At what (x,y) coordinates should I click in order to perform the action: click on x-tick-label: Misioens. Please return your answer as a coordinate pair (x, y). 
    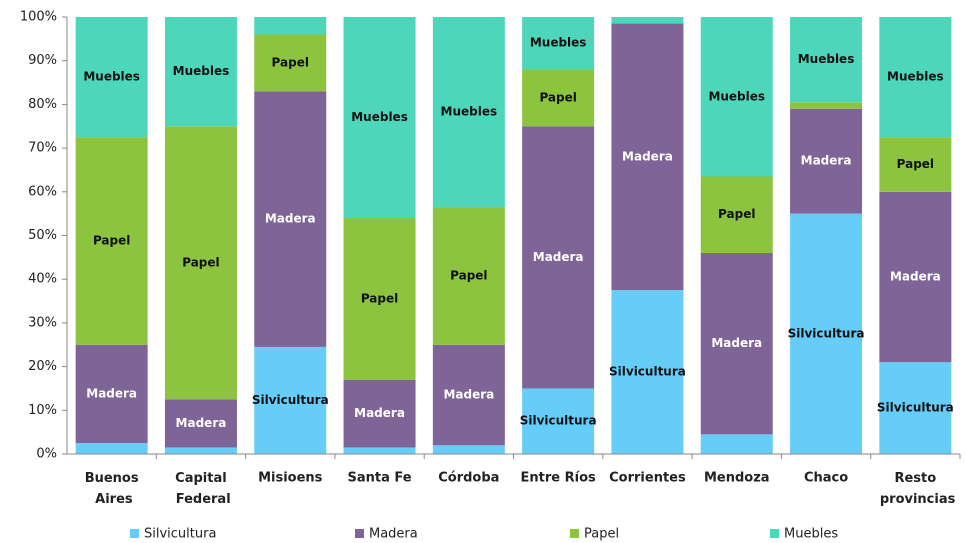
    Looking at the image, I should click on (290, 478).